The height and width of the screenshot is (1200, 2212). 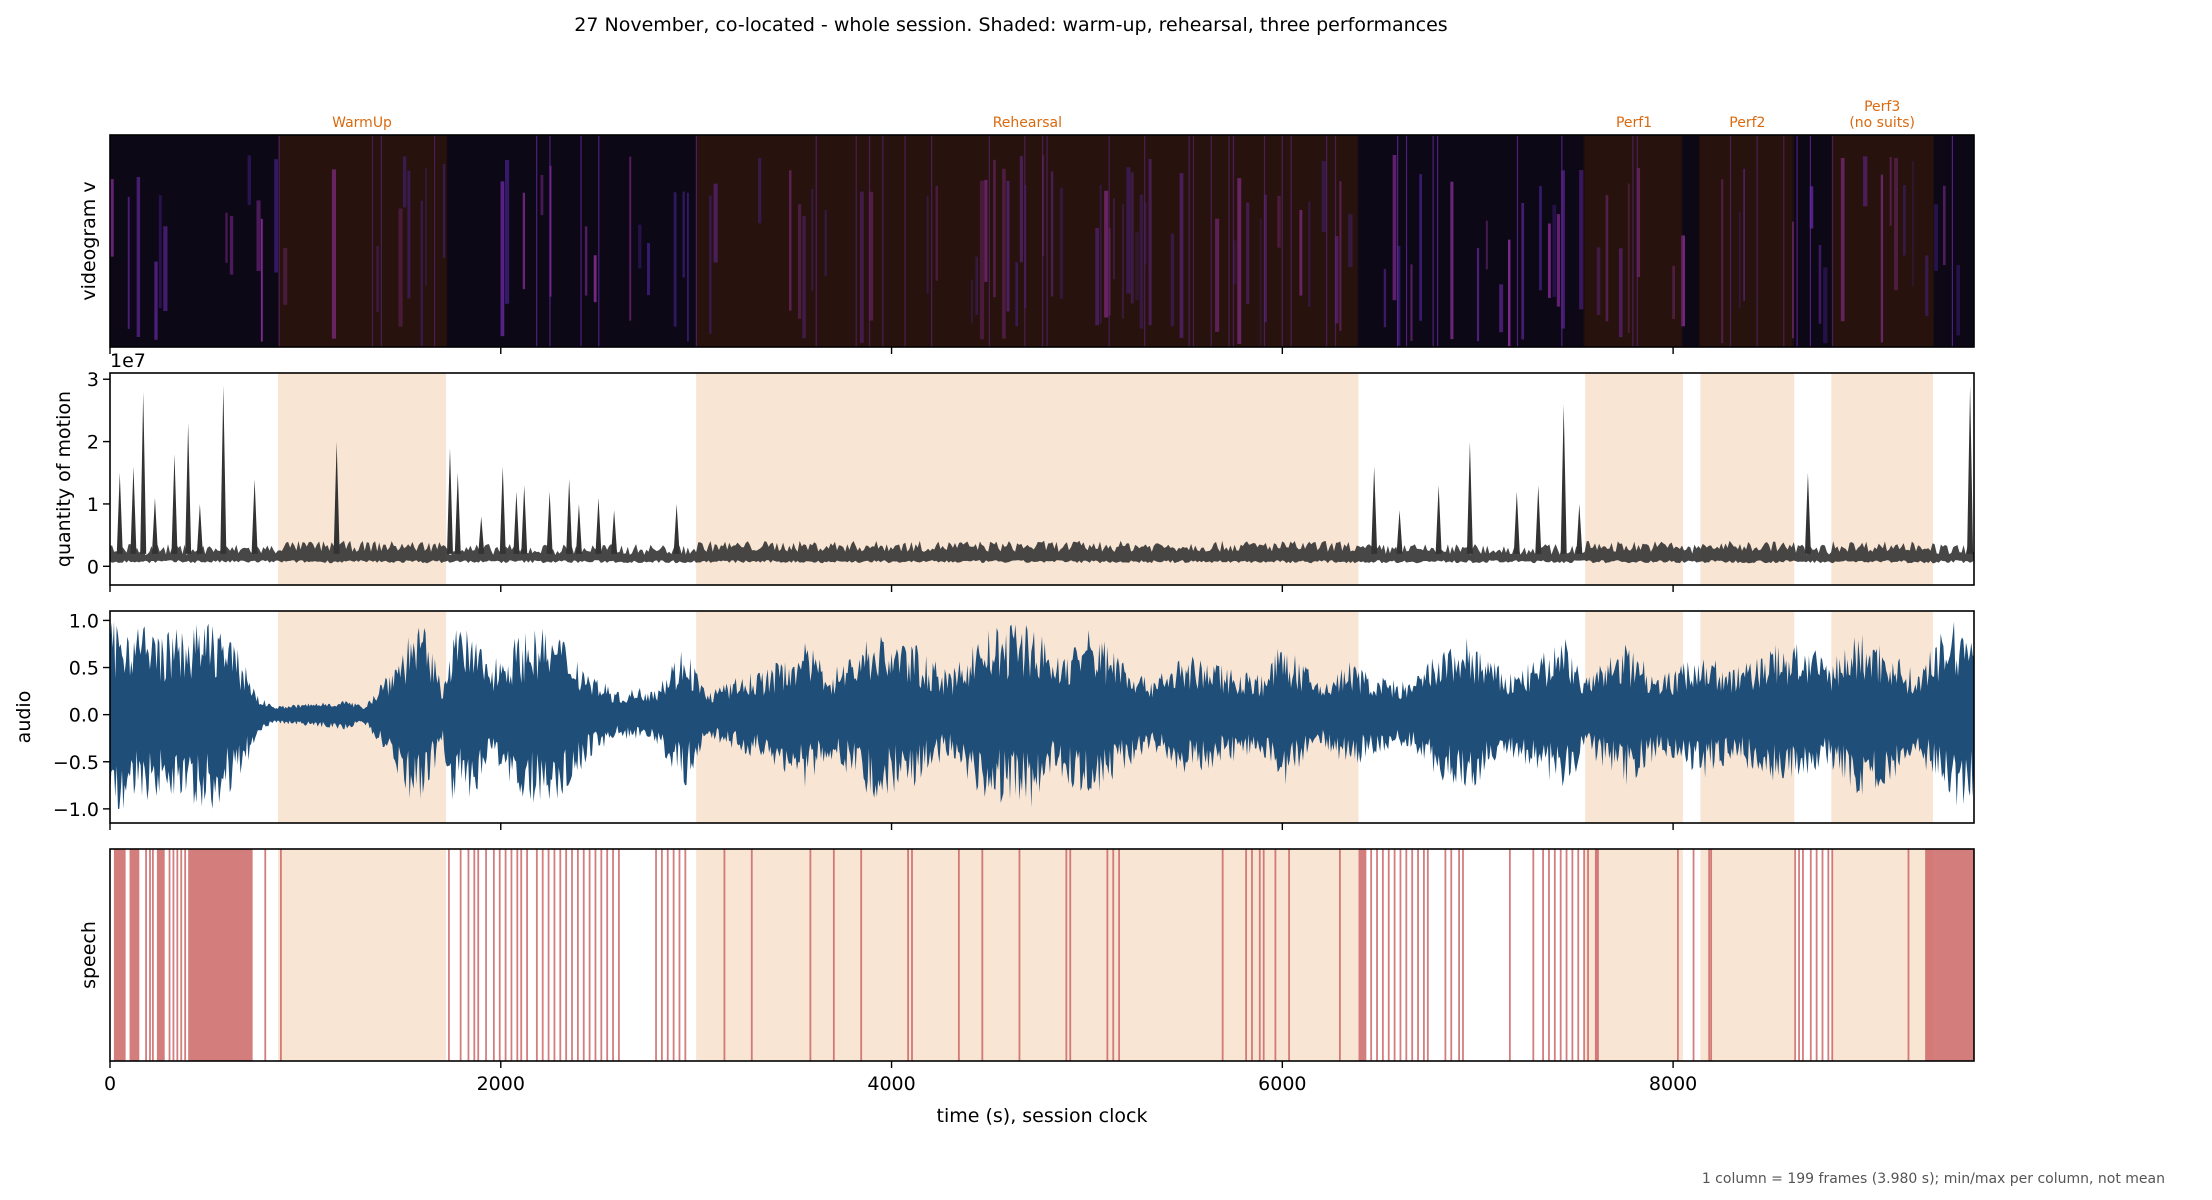 What do you see at coordinates (93, 567) in the screenshot?
I see `qom-ytick-label: 0` at bounding box center [93, 567].